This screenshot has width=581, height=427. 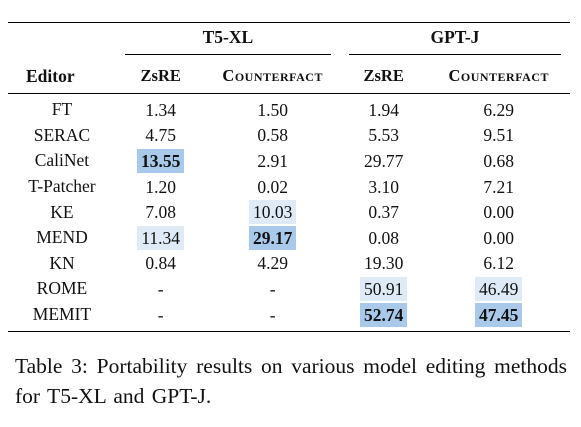 I want to click on table-cell: 52.74, so click(x=383, y=317).